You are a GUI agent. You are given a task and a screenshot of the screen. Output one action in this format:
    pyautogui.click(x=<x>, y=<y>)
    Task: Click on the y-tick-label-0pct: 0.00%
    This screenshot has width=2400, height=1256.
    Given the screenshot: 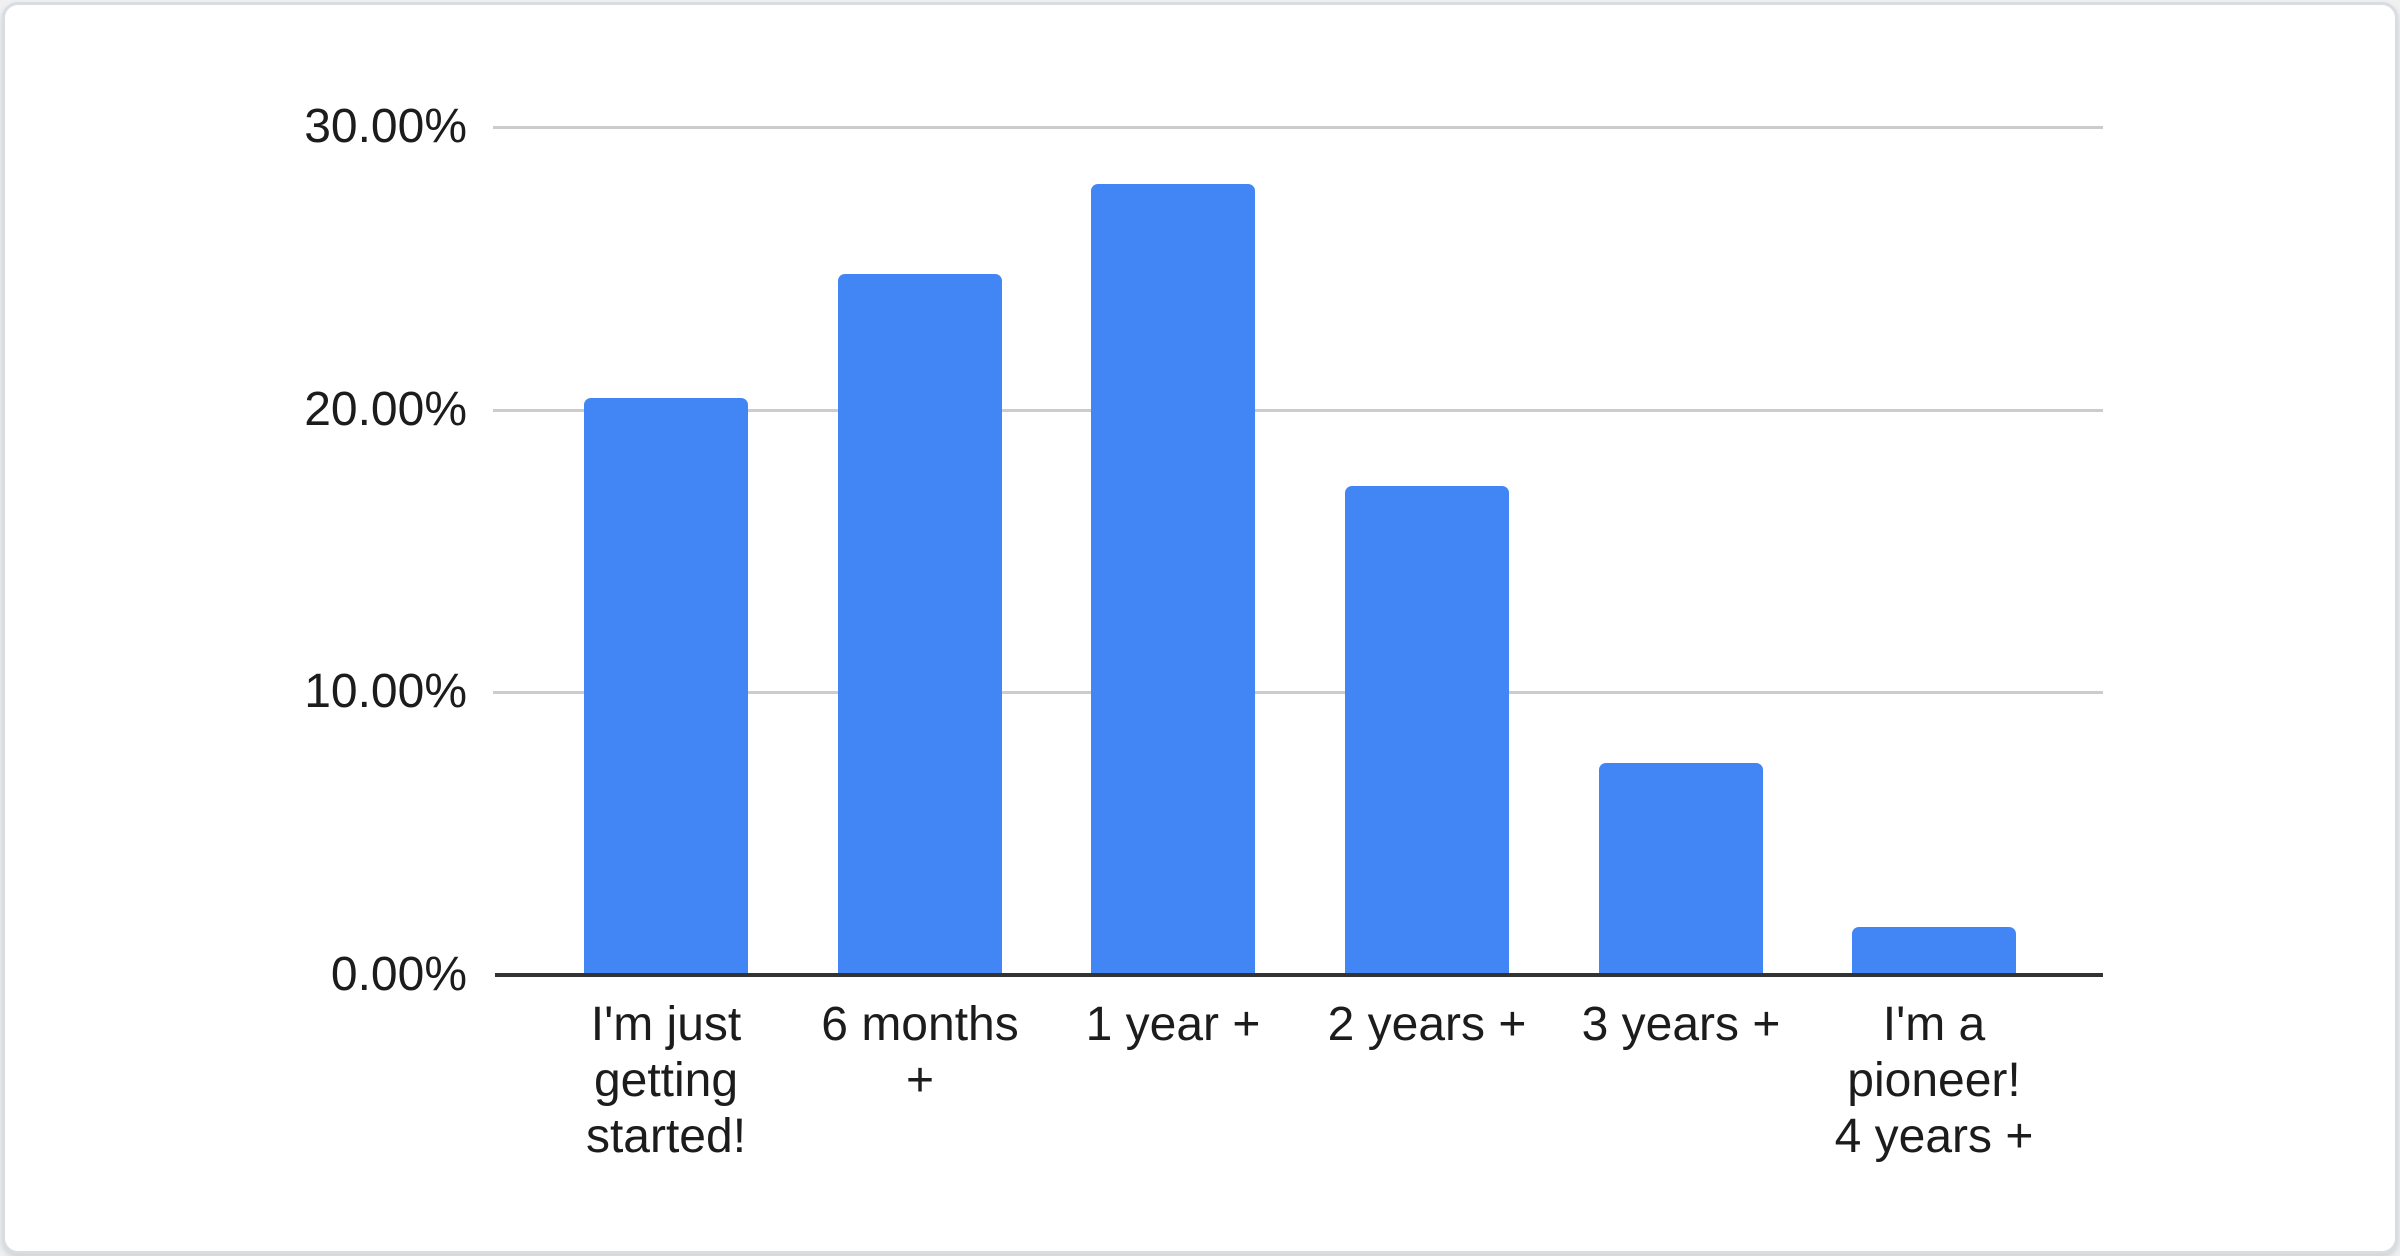 What is the action you would take?
    pyautogui.click(x=398, y=974)
    